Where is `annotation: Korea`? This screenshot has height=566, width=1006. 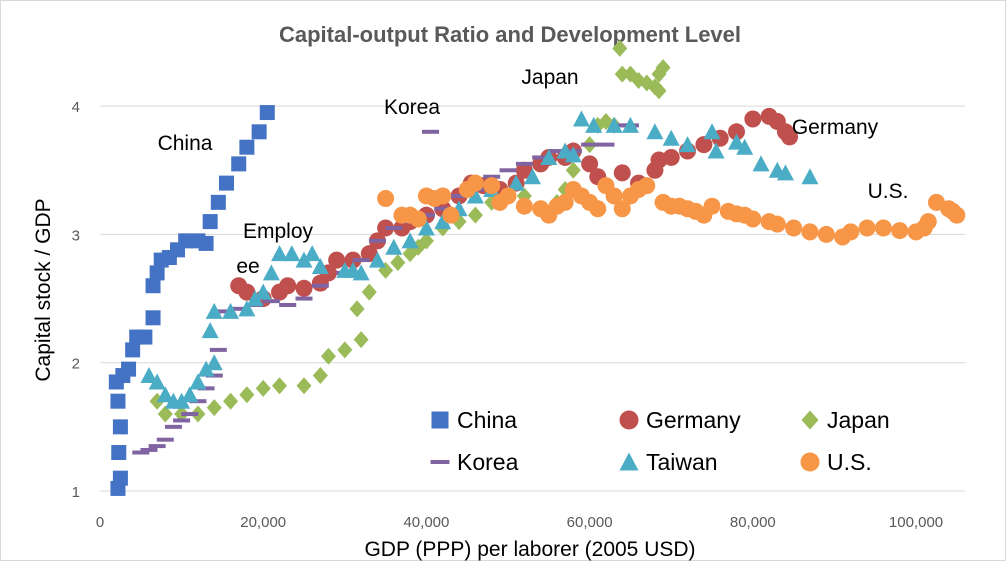
annotation: Korea is located at coordinates (412, 107).